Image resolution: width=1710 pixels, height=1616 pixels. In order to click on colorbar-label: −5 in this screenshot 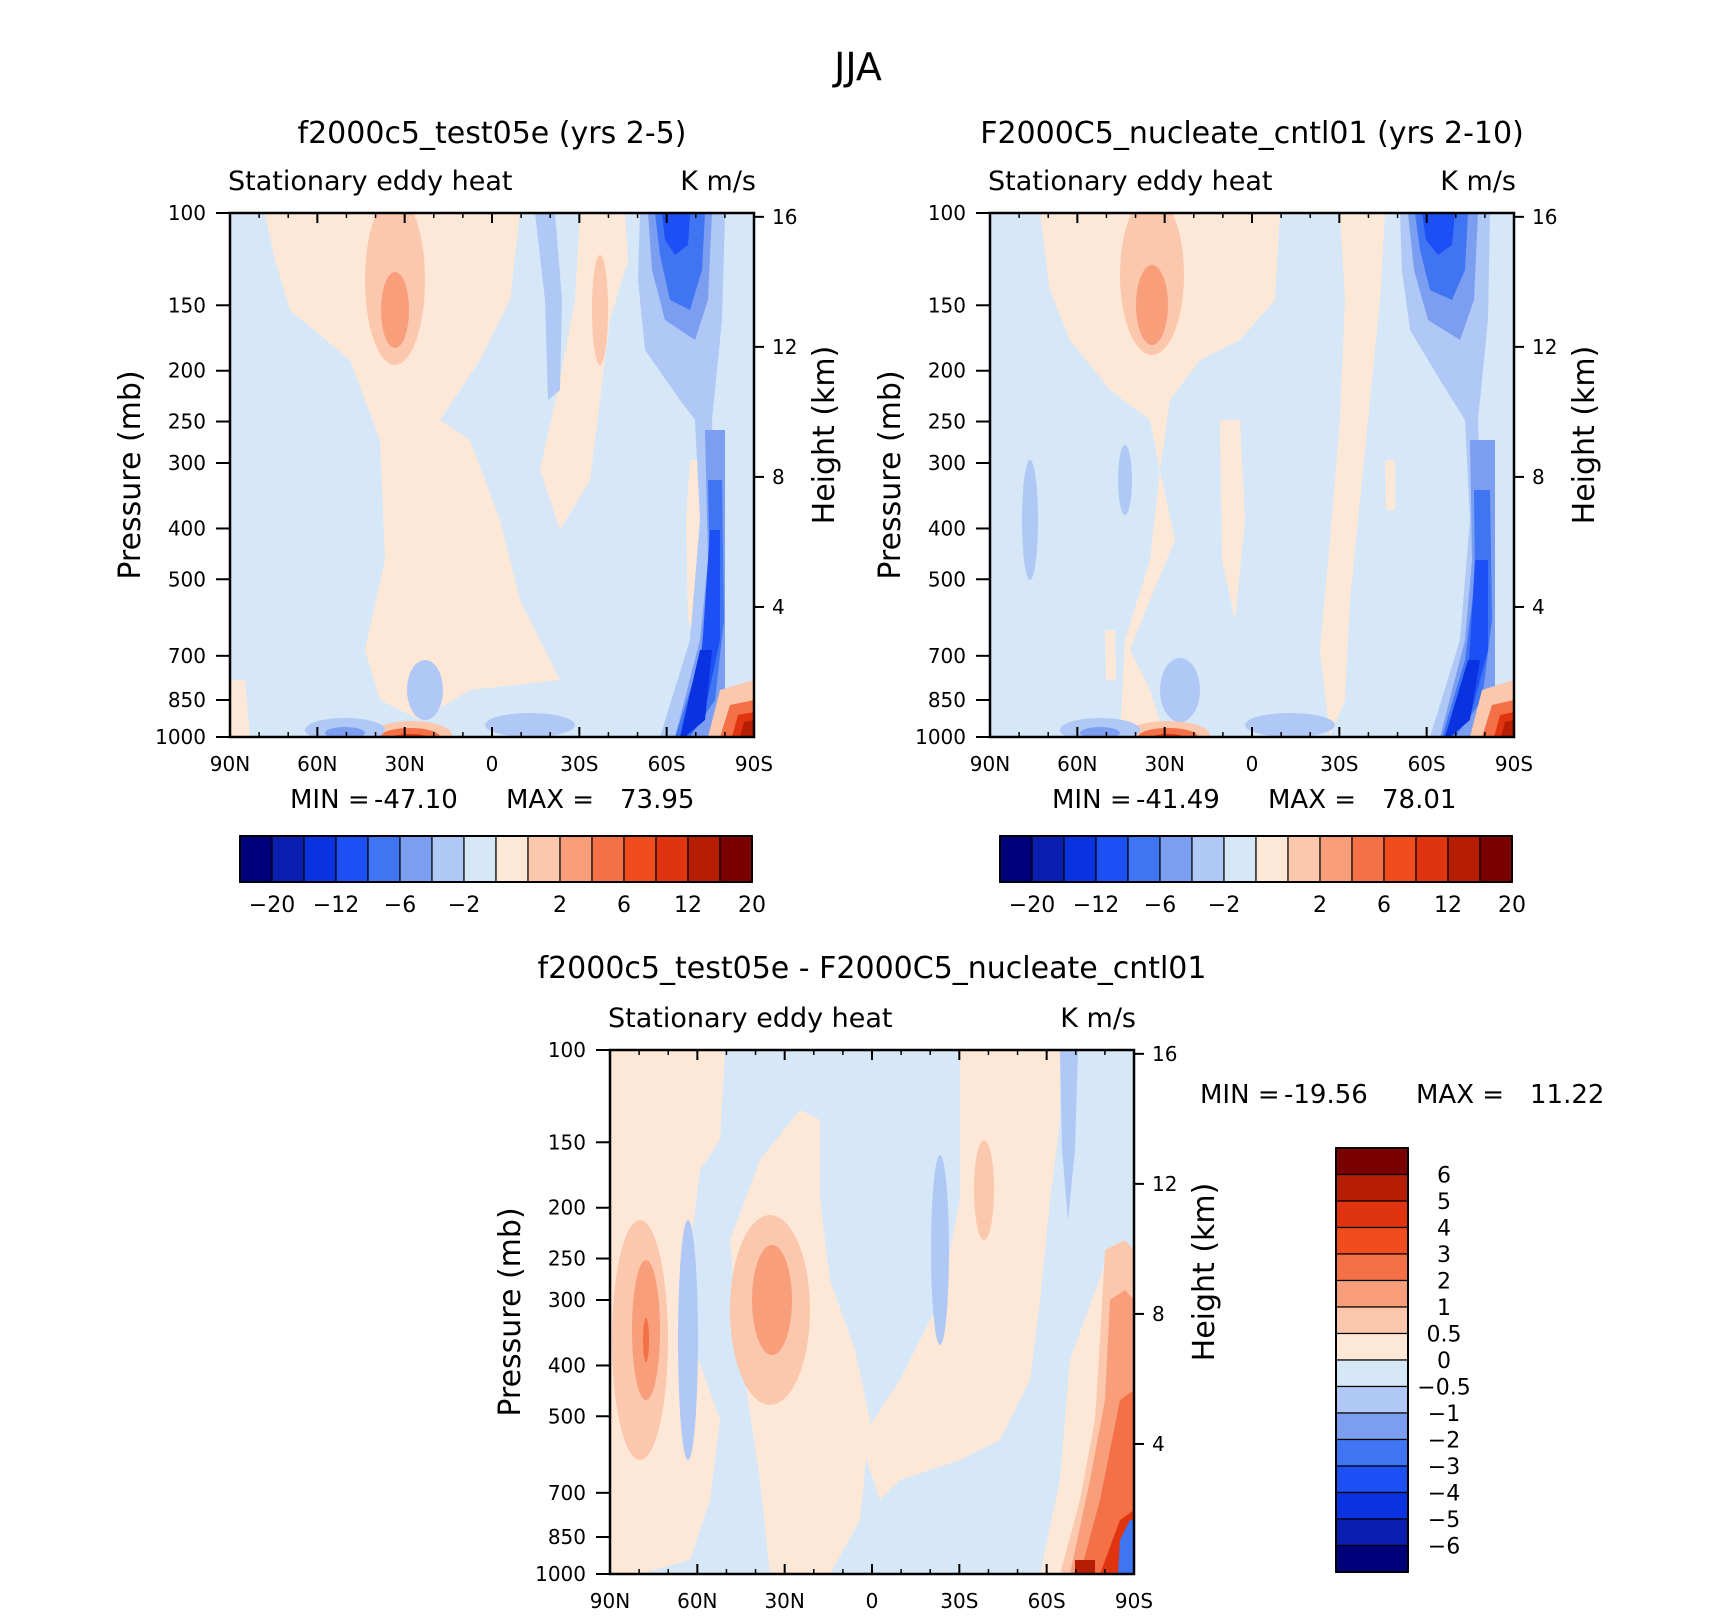, I will do `click(1444, 1520)`.